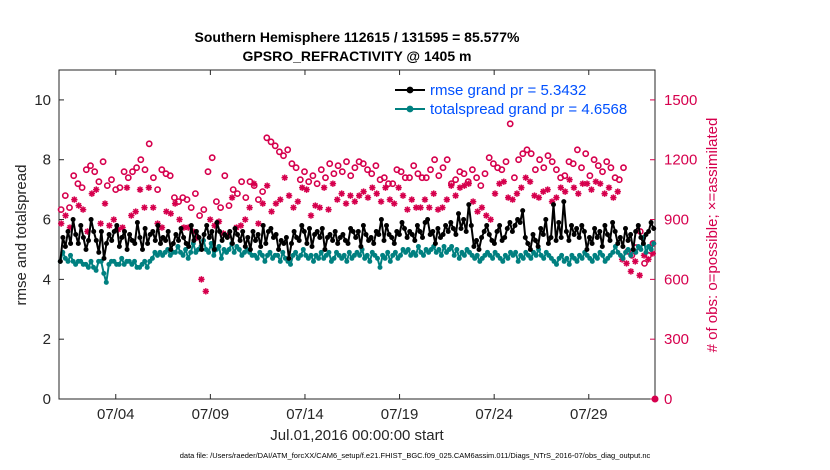 The height and width of the screenshot is (470, 830). Describe the element at coordinates (676, 220) in the screenshot. I see `y-right-tick-label: 900` at that location.